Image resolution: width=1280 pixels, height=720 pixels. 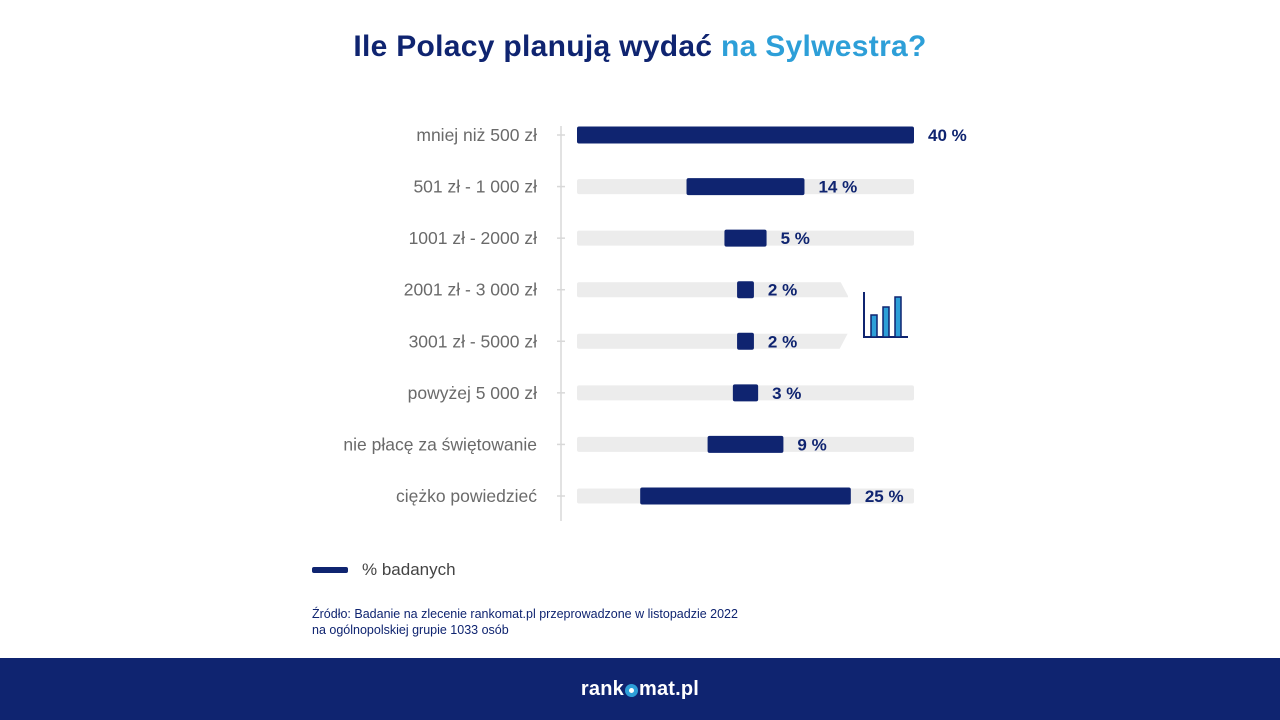 What do you see at coordinates (409, 569) in the screenshot?
I see `legend-label: % badanych` at bounding box center [409, 569].